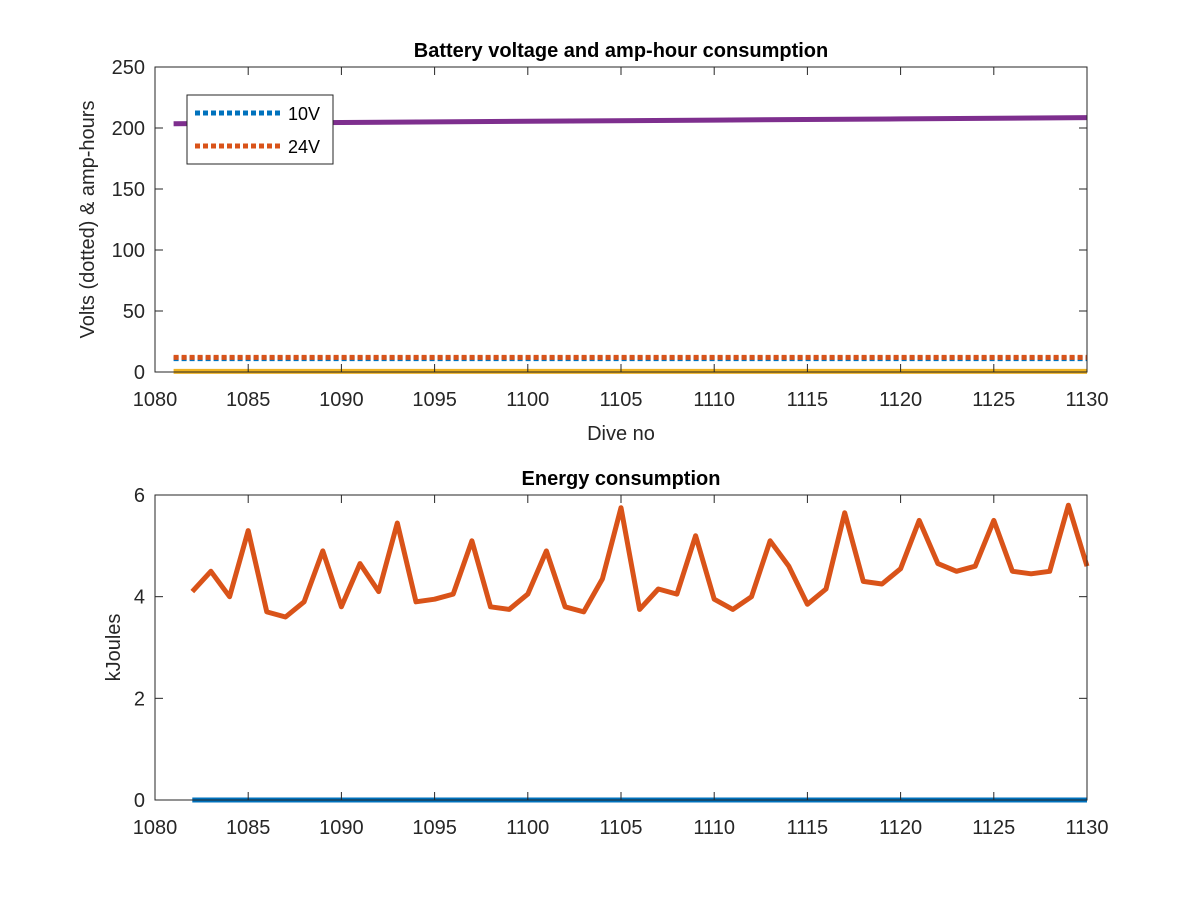 This screenshot has height=900, width=1200. Describe the element at coordinates (114, 648) in the screenshot. I see `y-axis-label: kJoules` at that location.